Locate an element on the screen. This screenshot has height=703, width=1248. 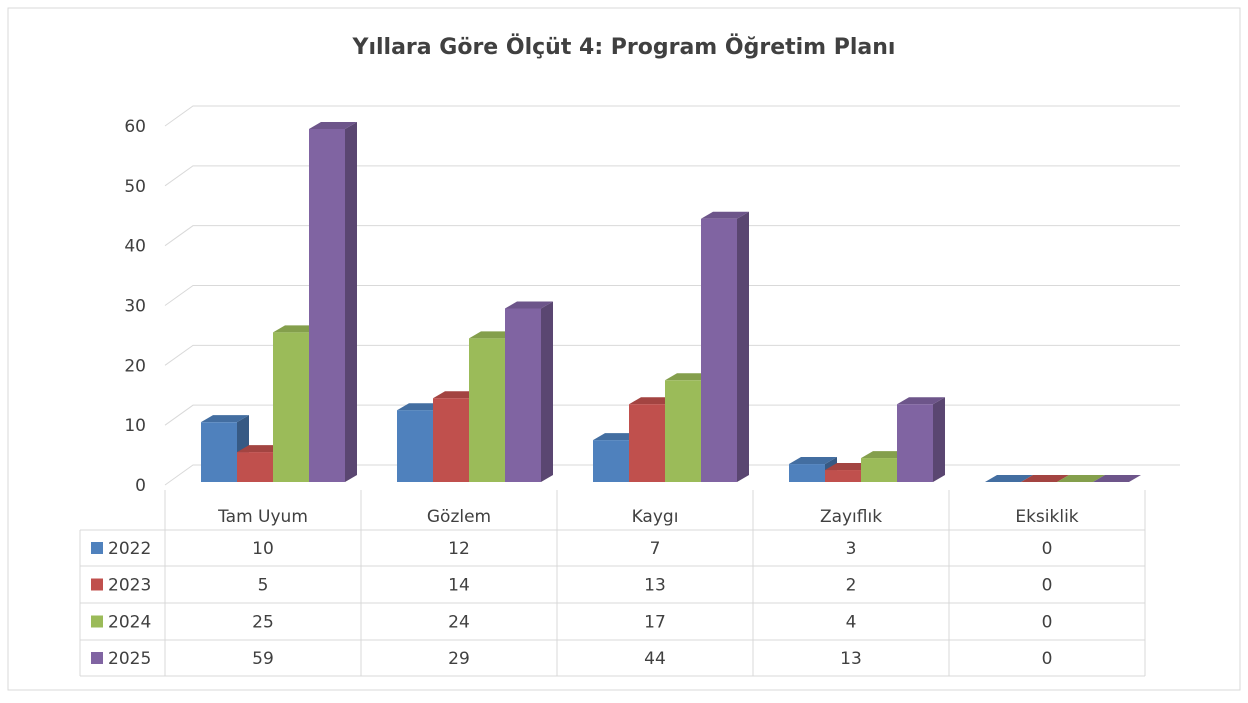
table-value: 17 is located at coordinates (655, 623).